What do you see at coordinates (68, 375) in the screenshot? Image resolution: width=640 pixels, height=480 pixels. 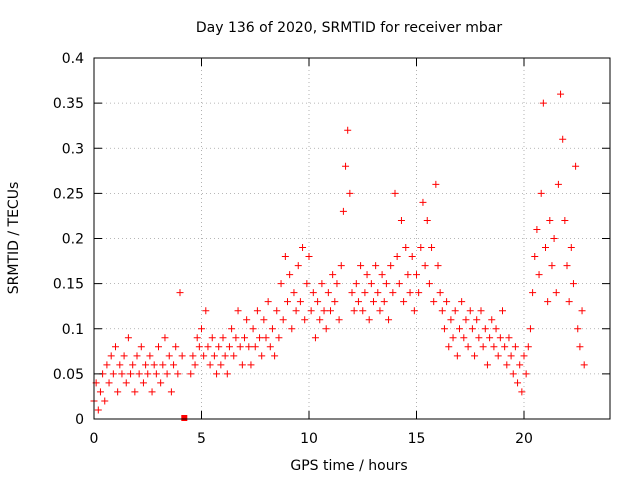 I see `y-tick-label: 0.05` at bounding box center [68, 375].